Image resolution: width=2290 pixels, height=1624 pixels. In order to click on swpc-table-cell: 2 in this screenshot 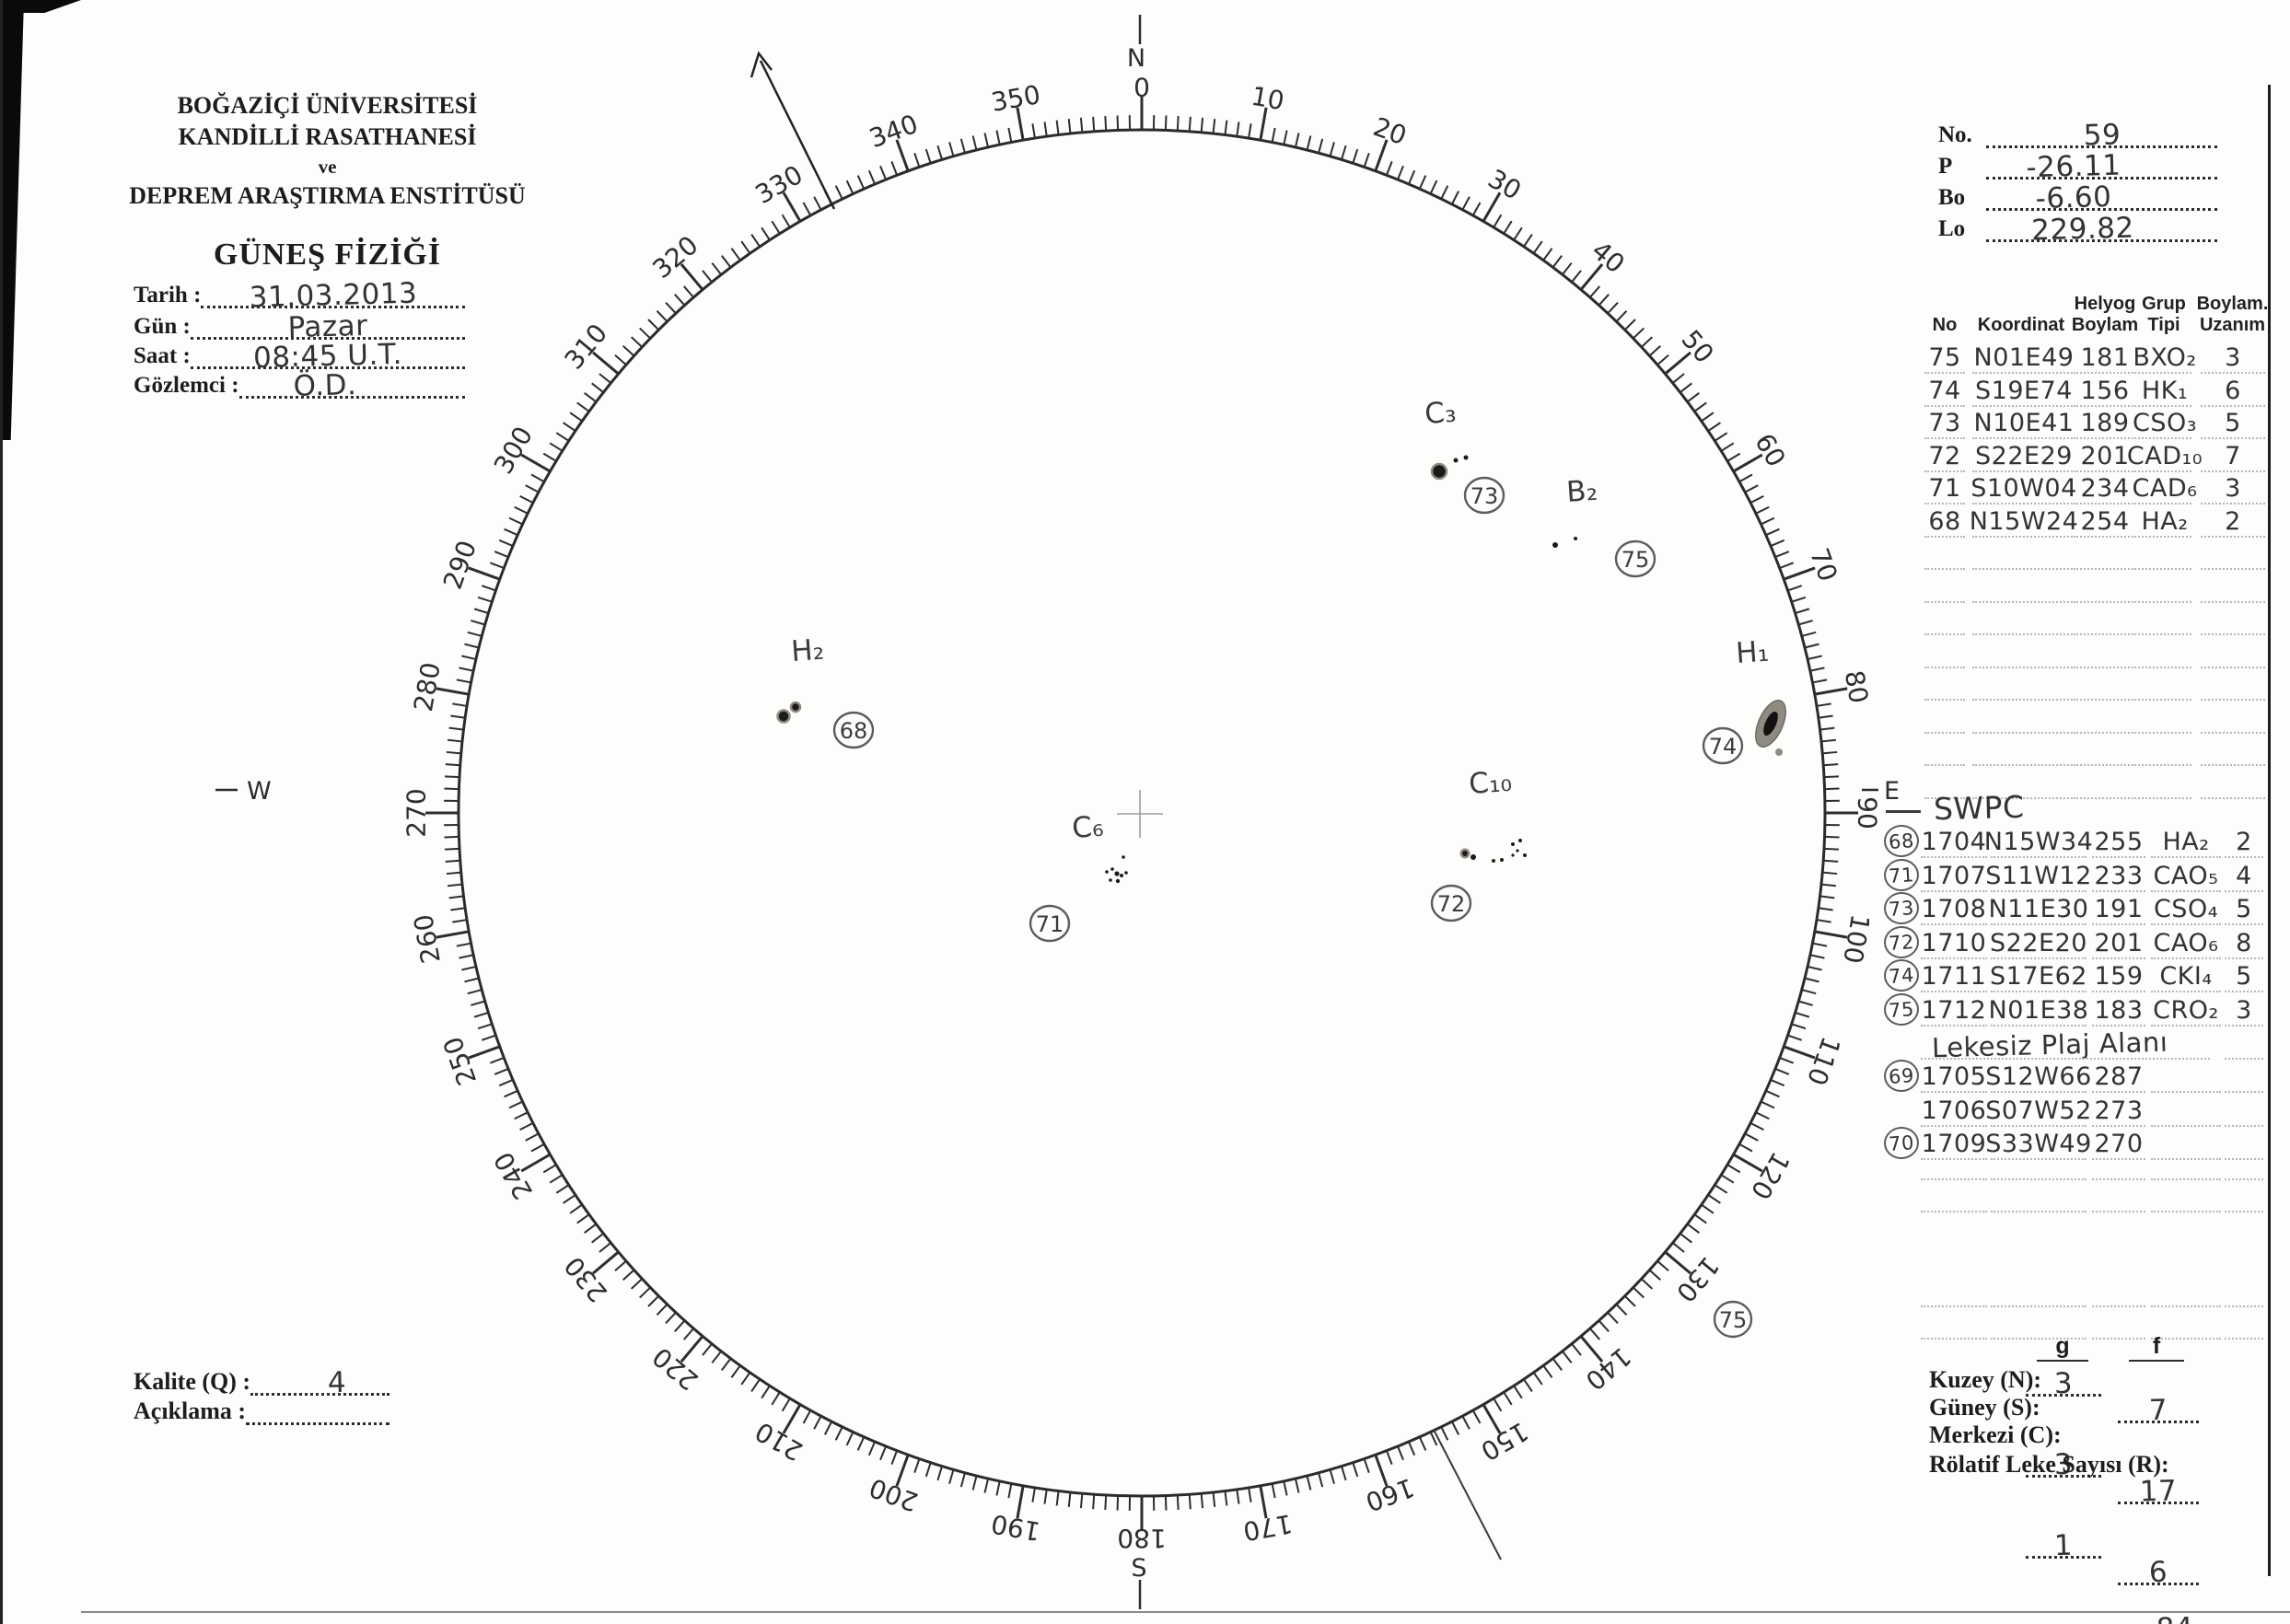, I will do `click(2244, 841)`.